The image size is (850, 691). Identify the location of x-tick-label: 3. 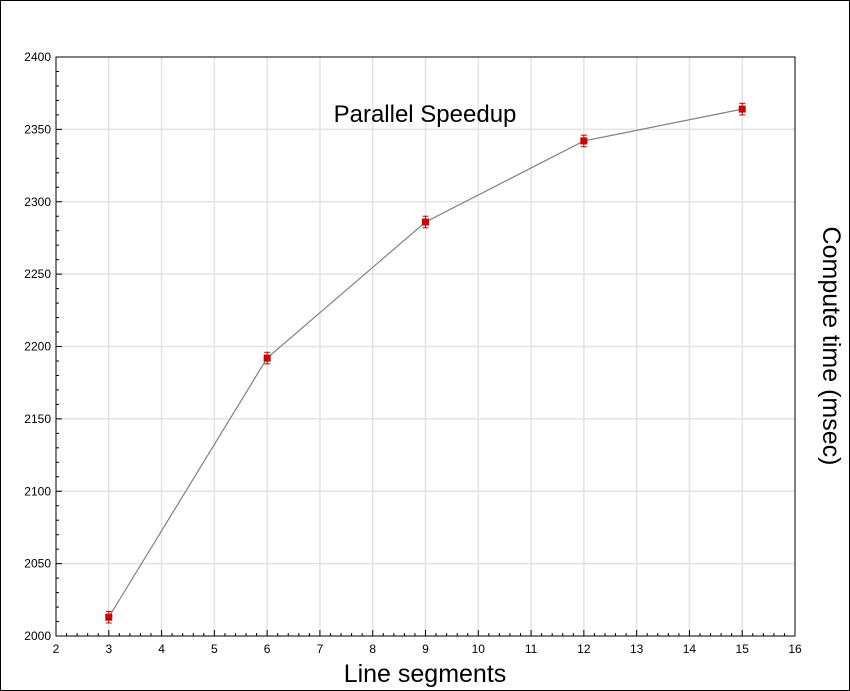
(108, 649).